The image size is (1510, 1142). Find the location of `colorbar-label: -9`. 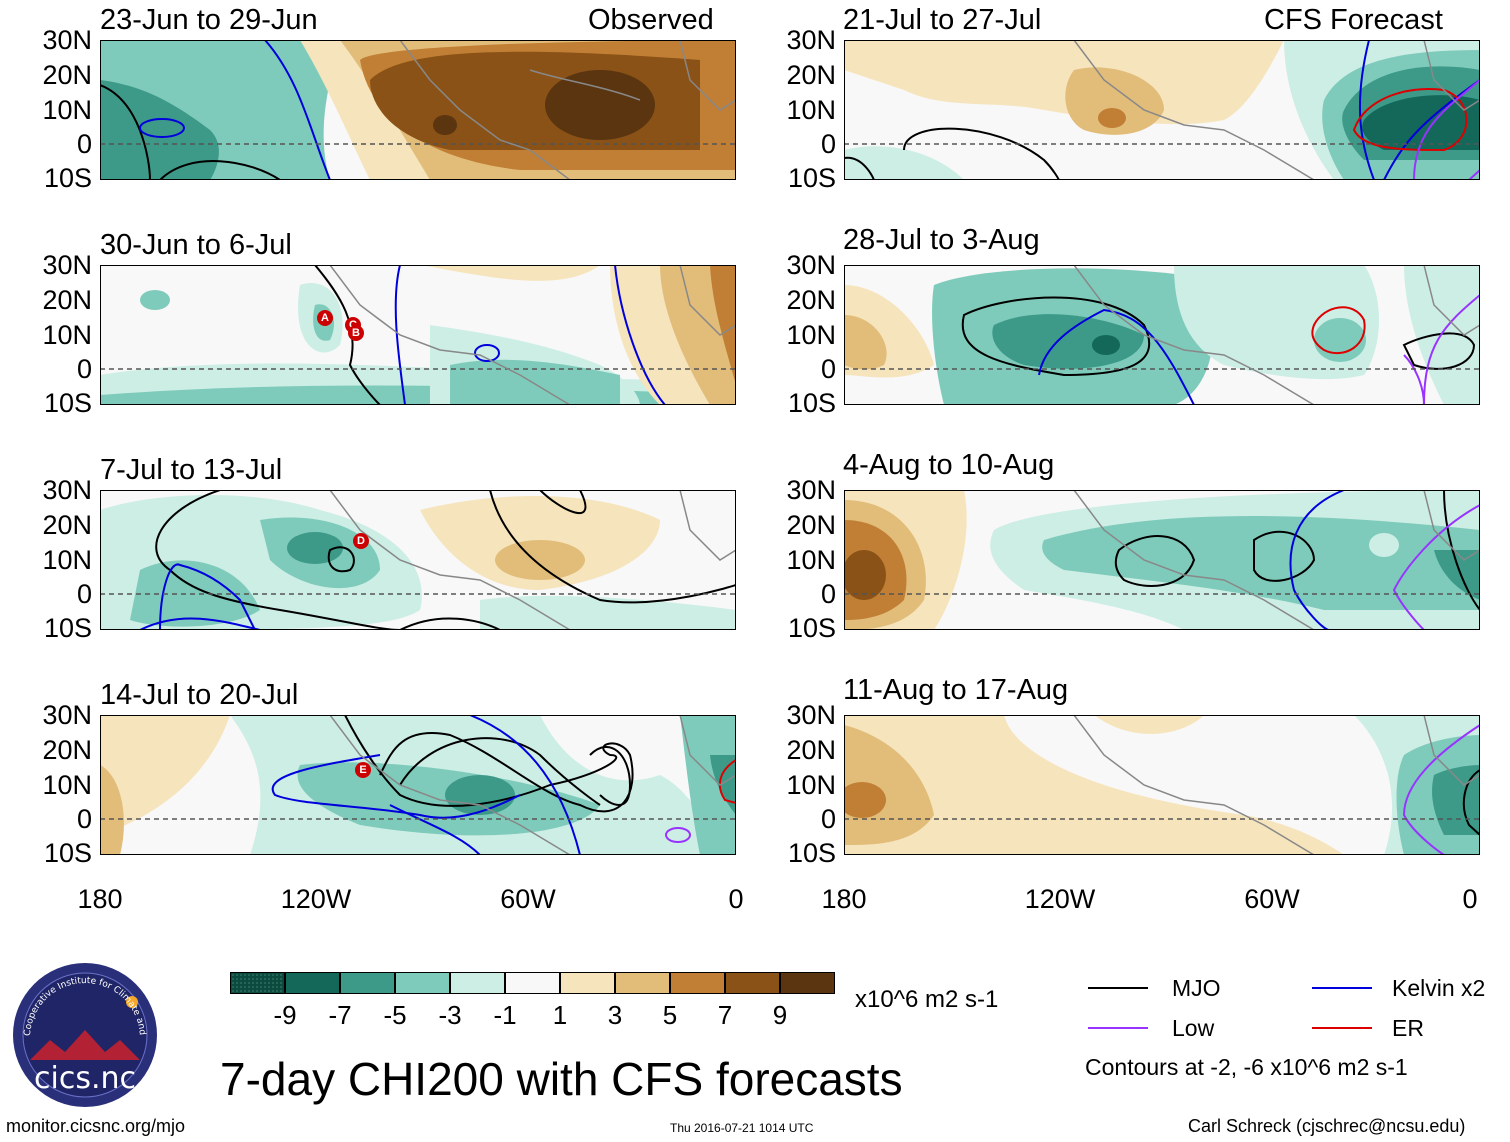

colorbar-label: -9 is located at coordinates (285, 1015).